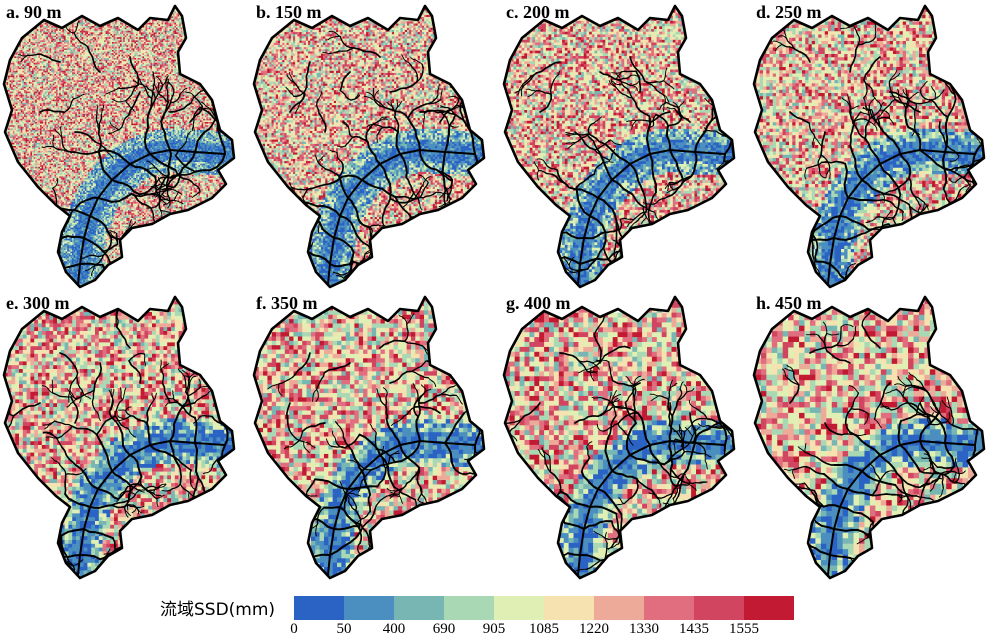 Image resolution: width=1000 pixels, height=638 pixels. I want to click on map-panel-450m: h. 450 m, so click(875, 437).